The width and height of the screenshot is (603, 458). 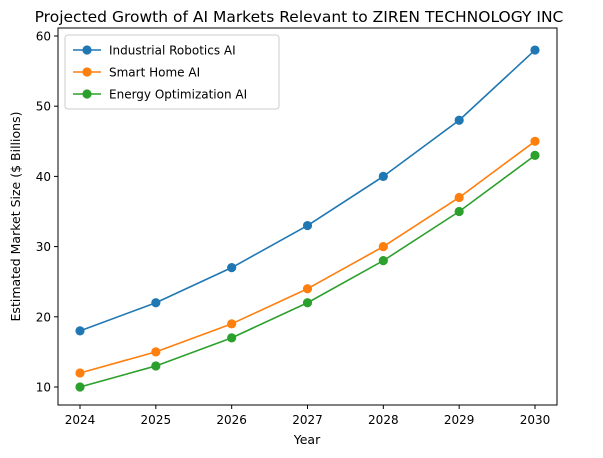 What do you see at coordinates (231, 420) in the screenshot?
I see `x-tick-label: 2026` at bounding box center [231, 420].